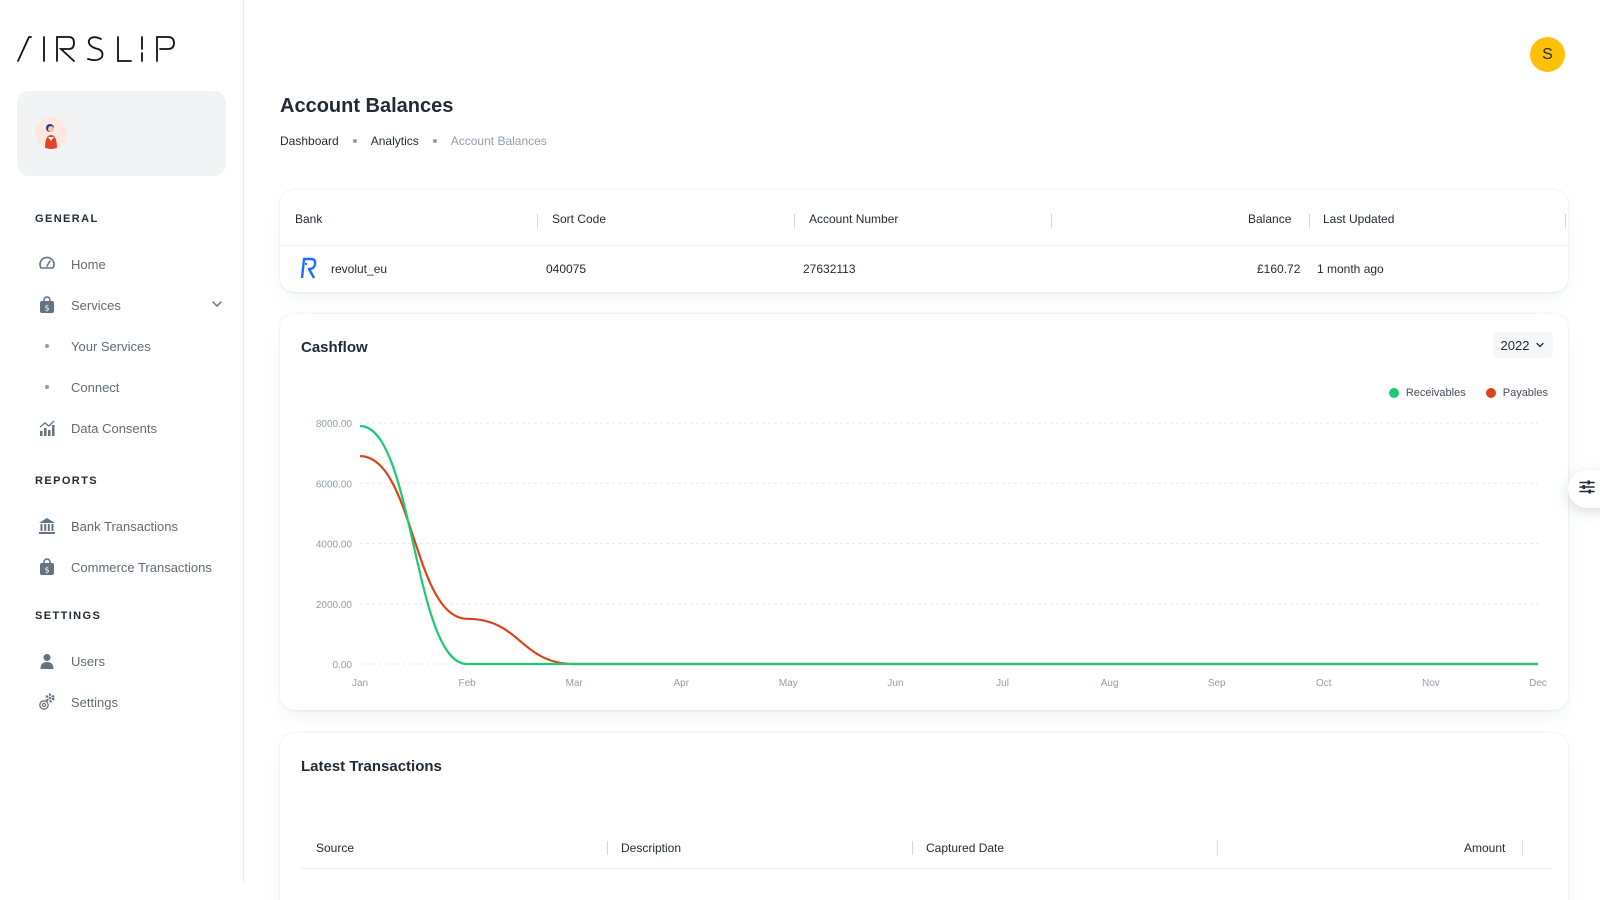 This screenshot has height=900, width=1600. I want to click on user-icon, so click(47, 661).